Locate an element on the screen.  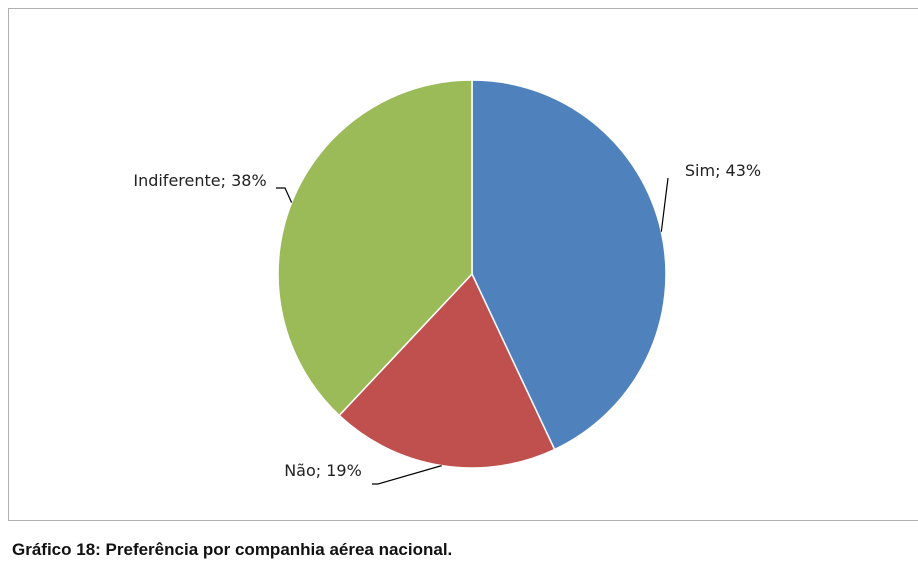
data-label: Sim; 43% is located at coordinates (723, 170).